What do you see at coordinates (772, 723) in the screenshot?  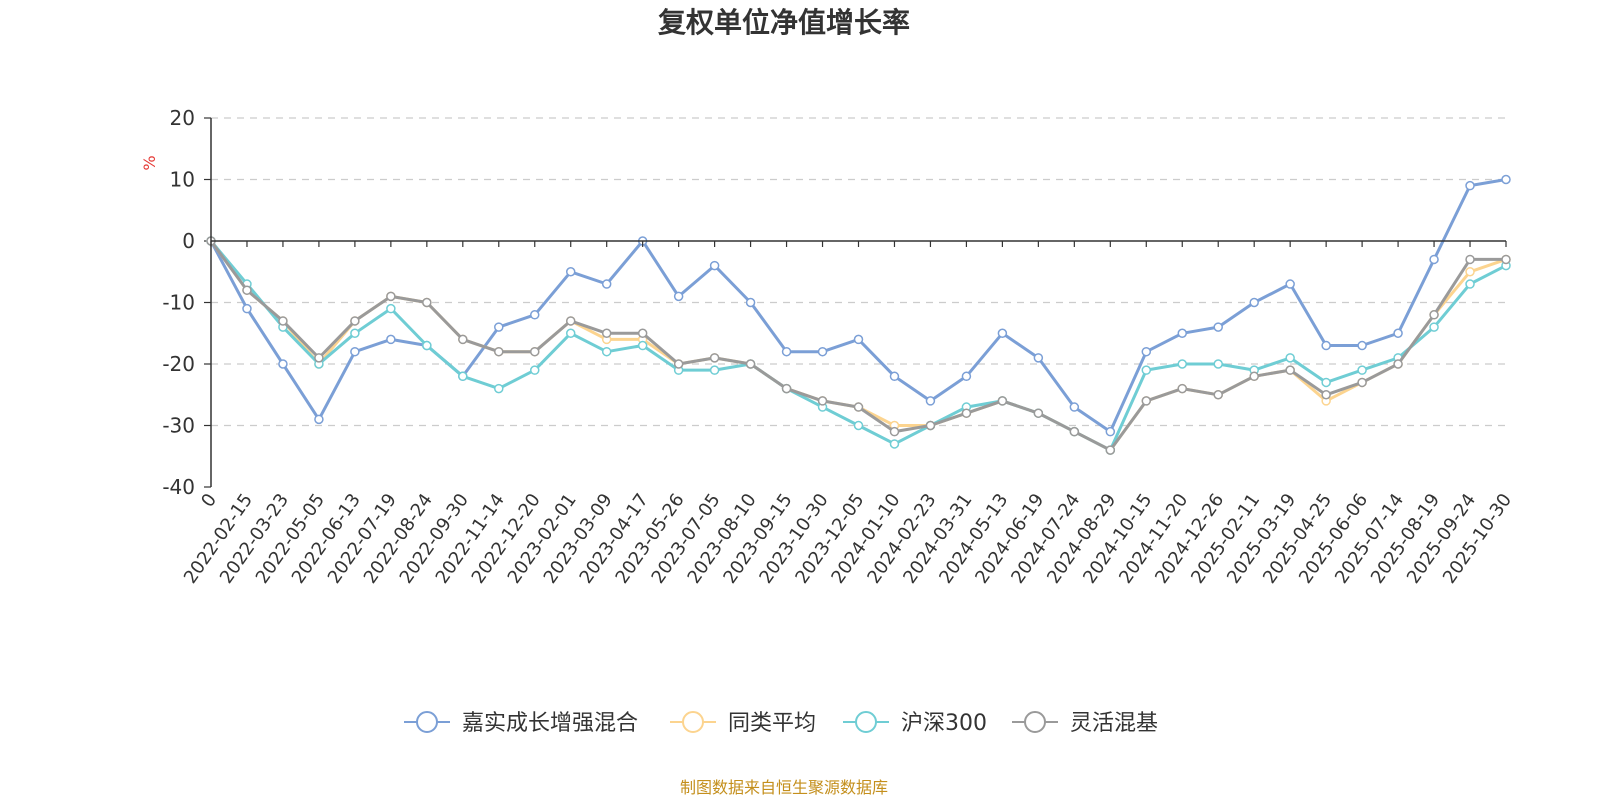 I see `legend-label: 同类平均` at bounding box center [772, 723].